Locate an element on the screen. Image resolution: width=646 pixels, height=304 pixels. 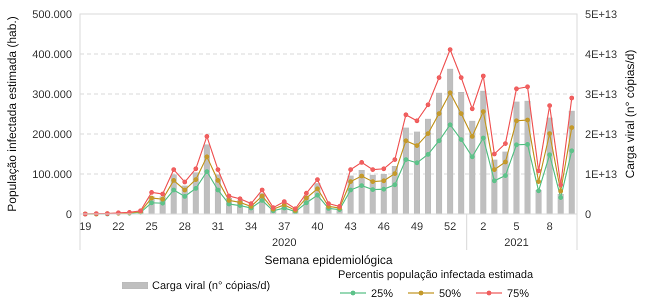
legend-label: 25% is located at coordinates (382, 294).